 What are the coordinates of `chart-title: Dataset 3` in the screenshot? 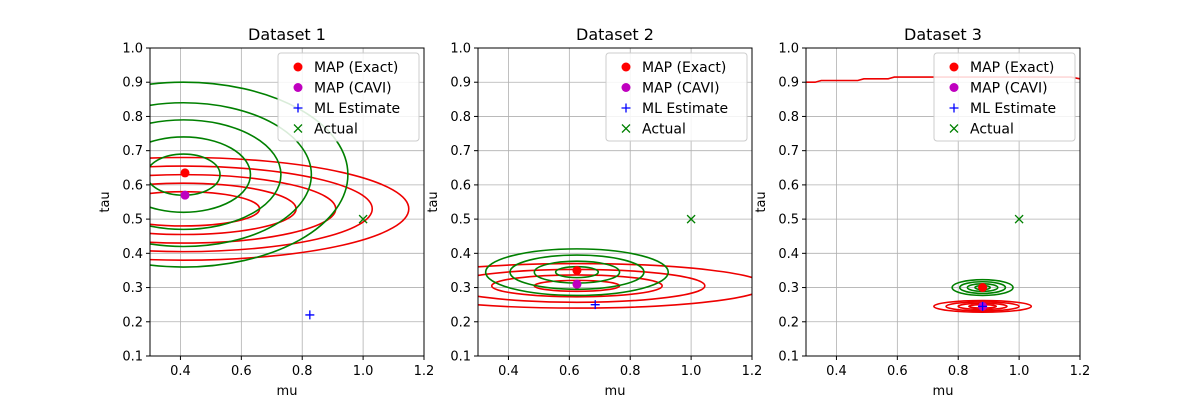 It's located at (943, 34).